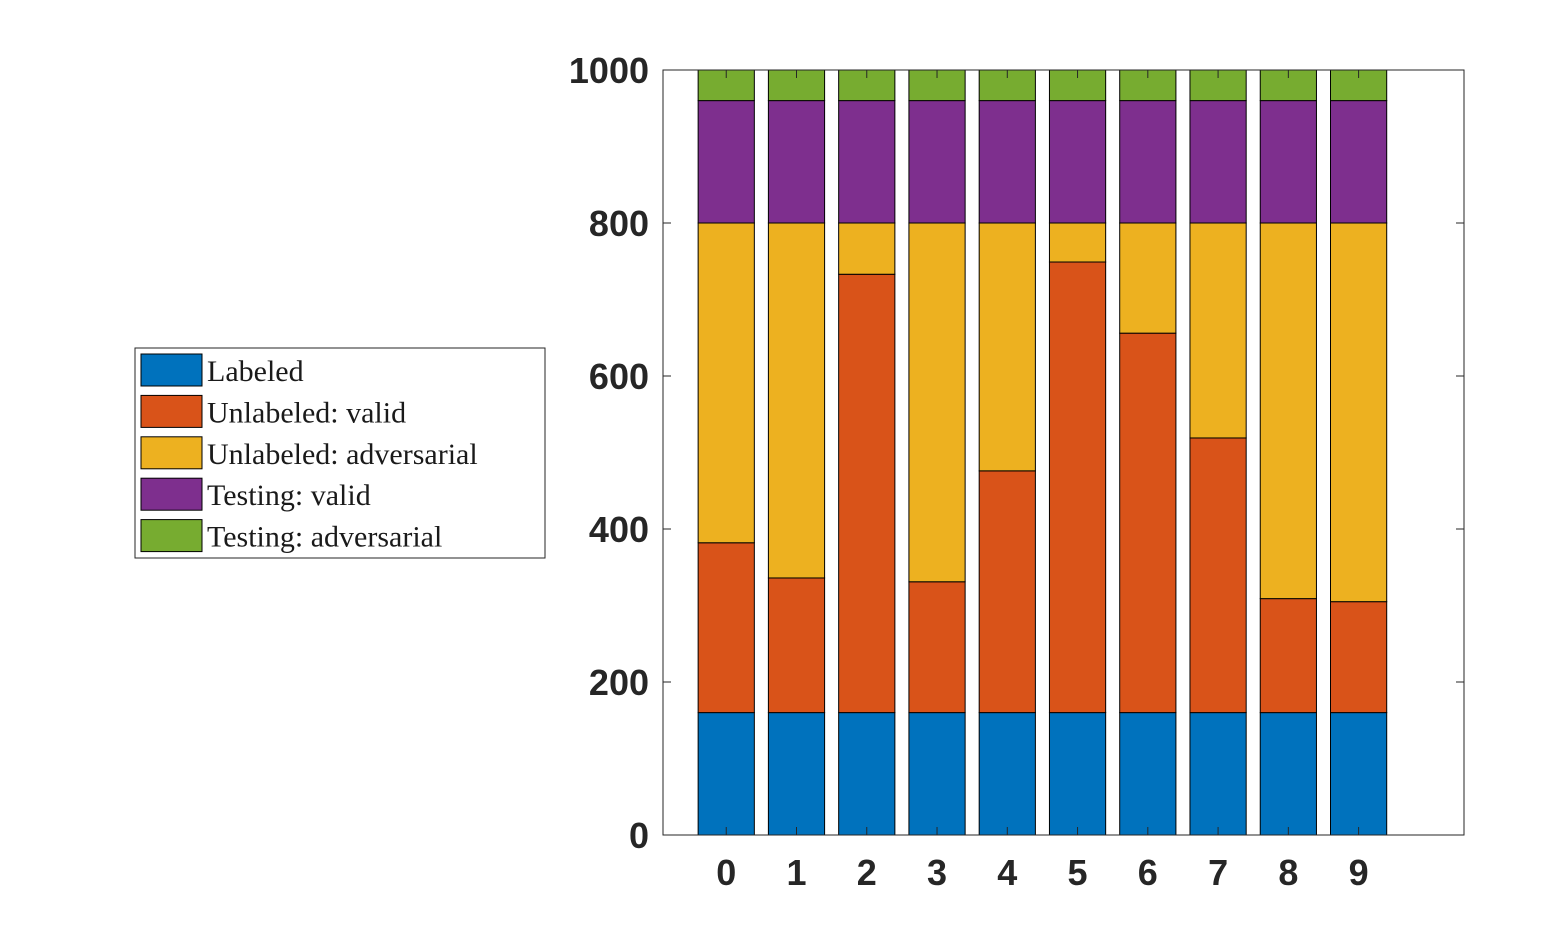  Describe the element at coordinates (796, 872) in the screenshot. I see `x-tick-label: 1` at that location.